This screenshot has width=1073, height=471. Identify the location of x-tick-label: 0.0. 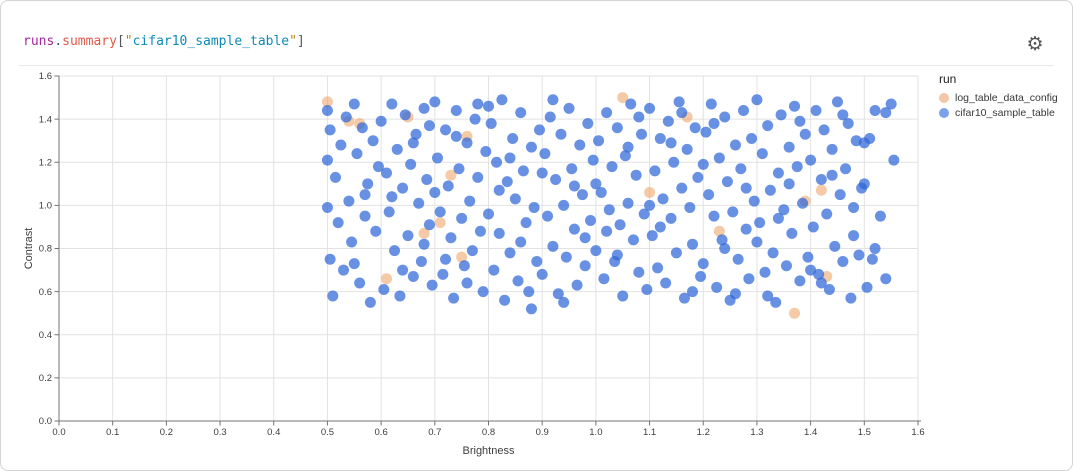
(58, 432).